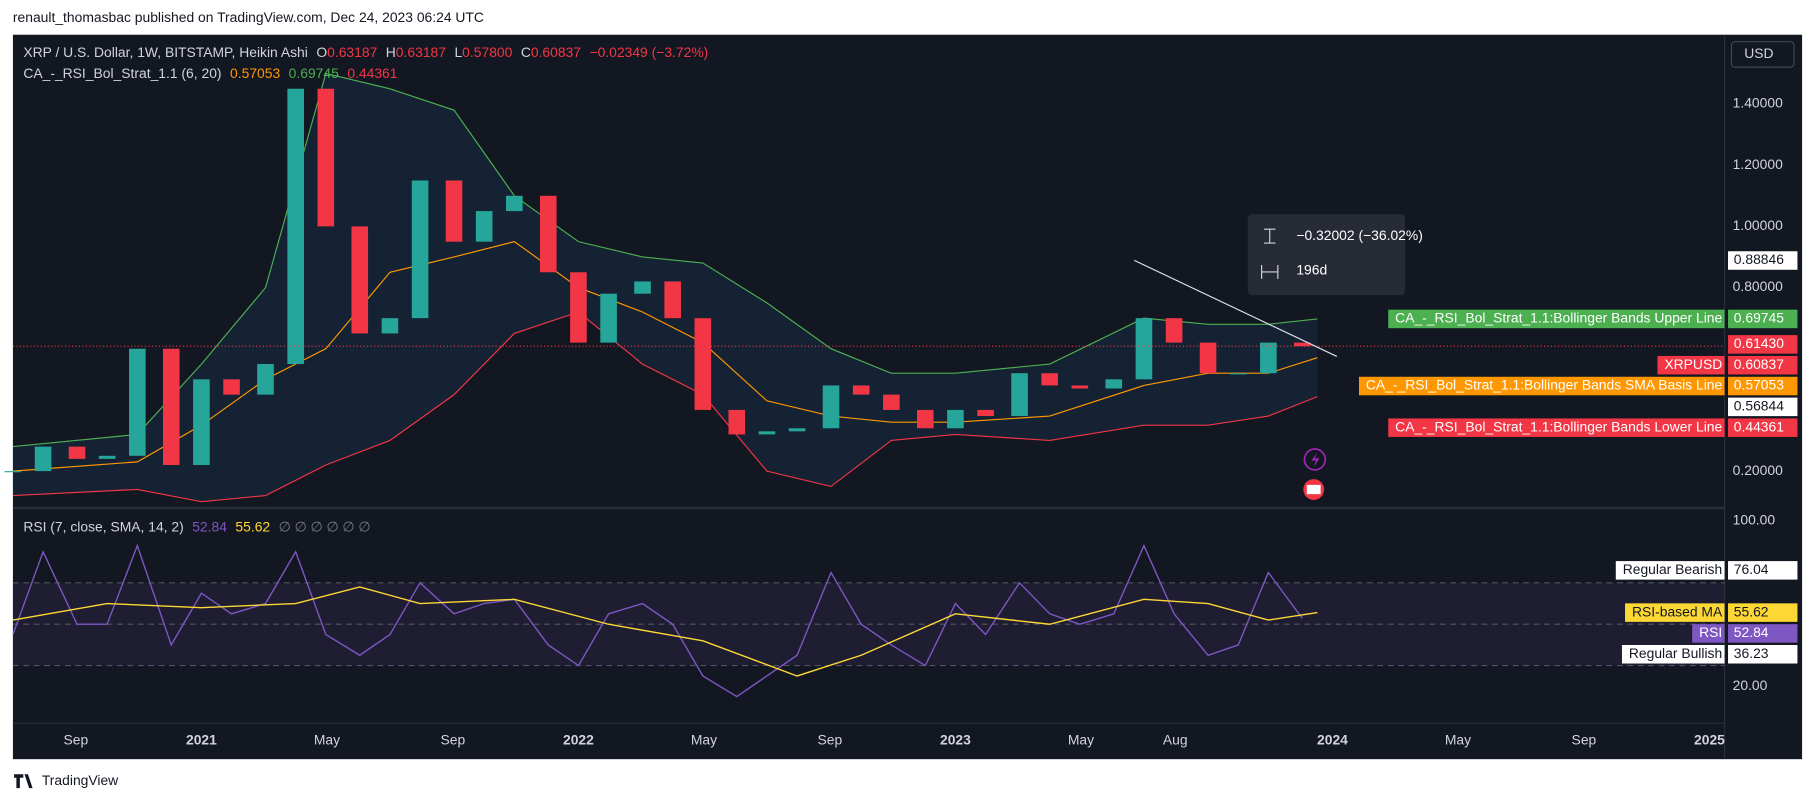 This screenshot has width=1815, height=802. I want to click on price-badge: RSI-based MA 55.62, so click(1711, 612).